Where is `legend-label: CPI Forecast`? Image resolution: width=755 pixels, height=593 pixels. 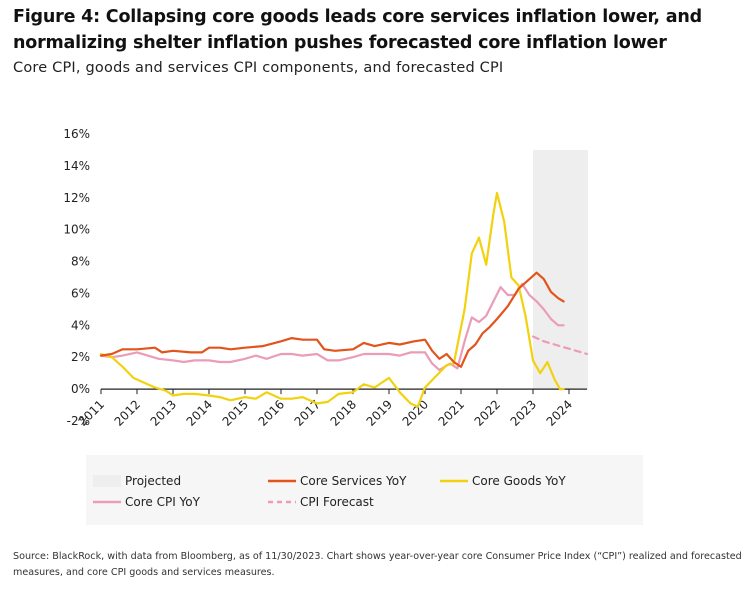 legend-label: CPI Forecast is located at coordinates (337, 502).